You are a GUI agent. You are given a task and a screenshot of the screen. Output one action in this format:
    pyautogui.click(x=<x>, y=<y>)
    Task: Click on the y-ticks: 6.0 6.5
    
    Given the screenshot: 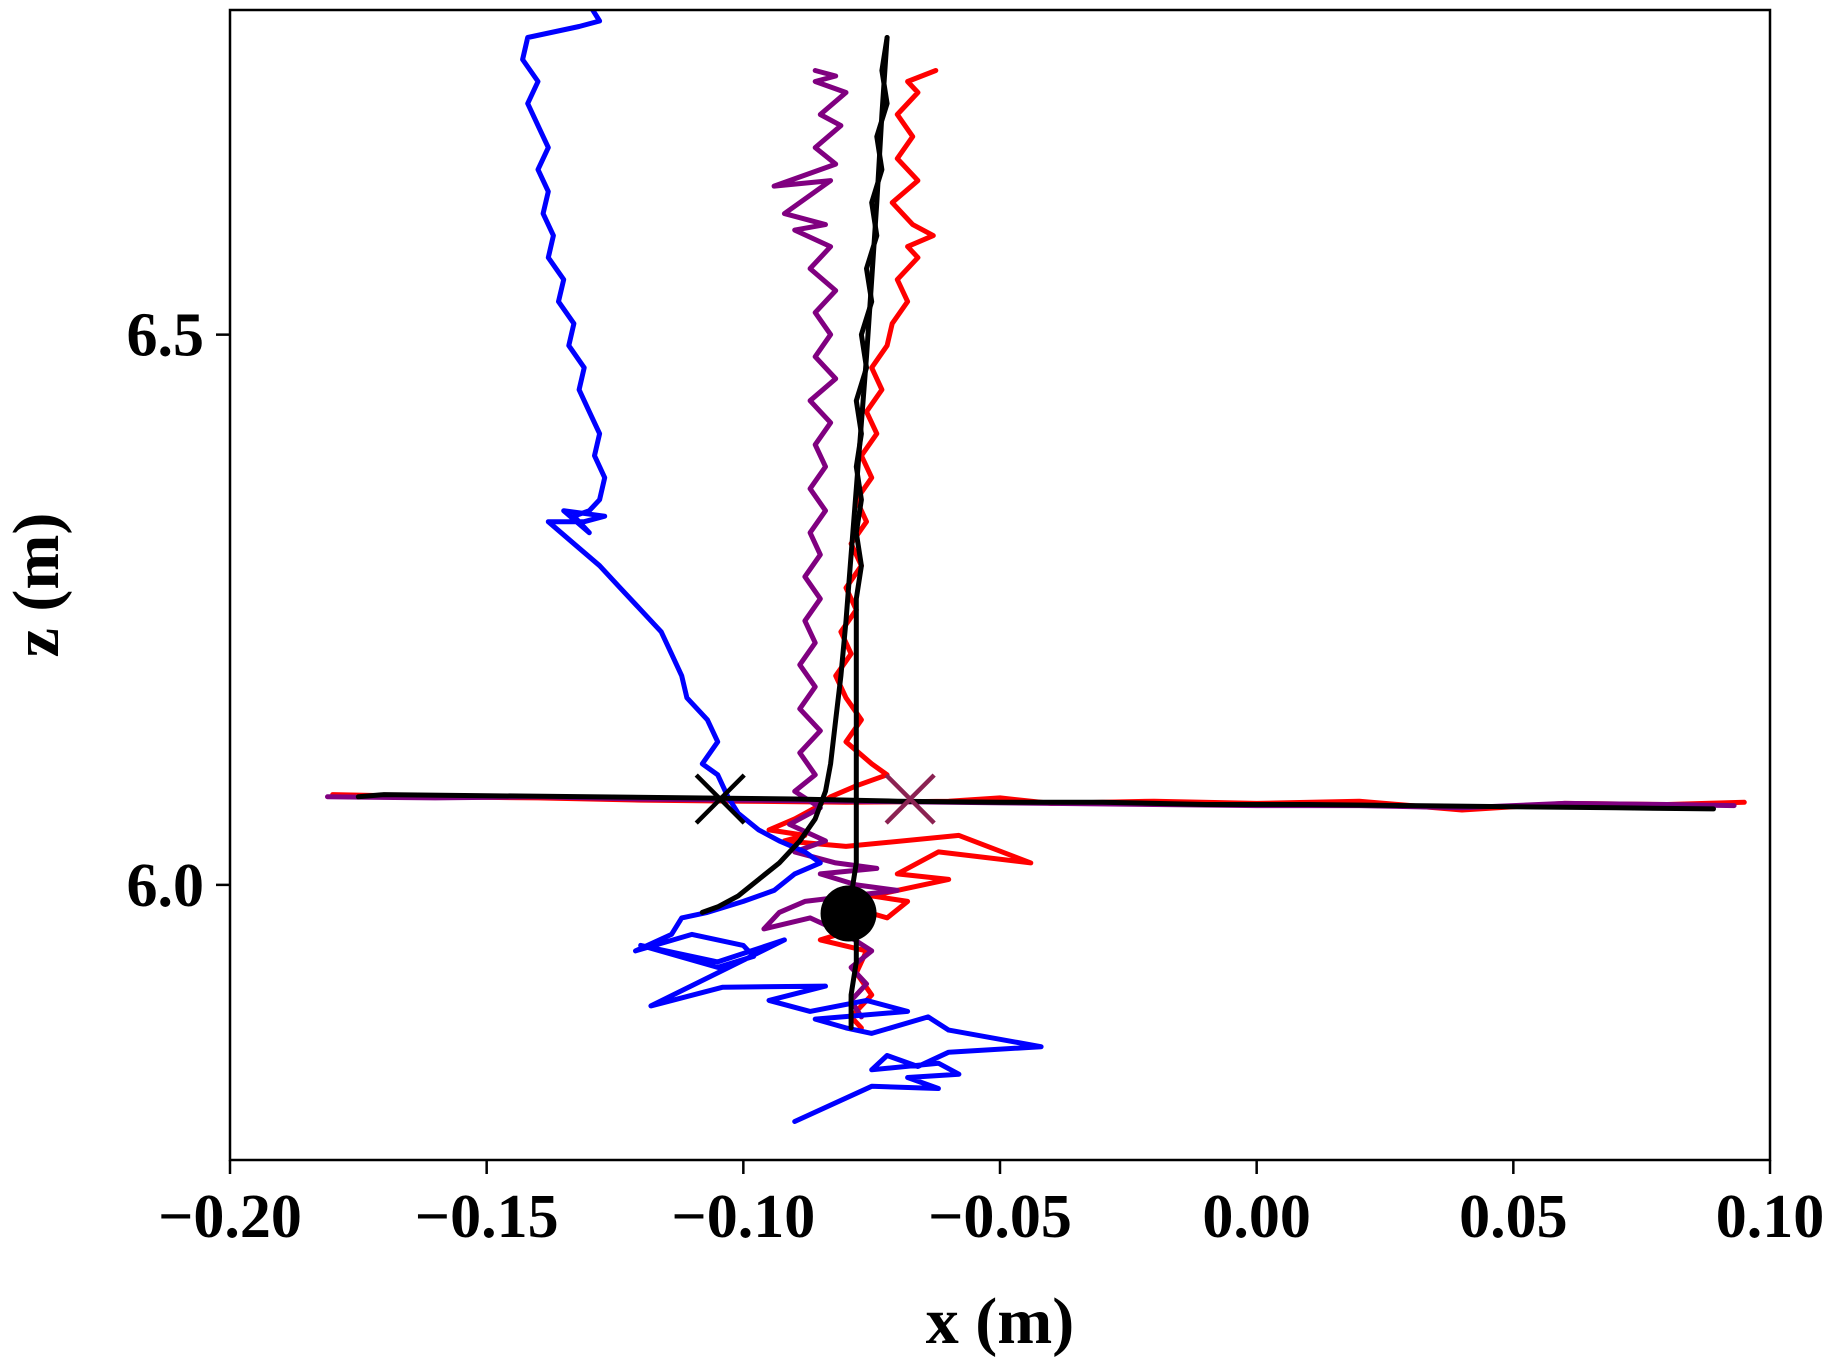 What is the action you would take?
    pyautogui.click(x=178, y=611)
    